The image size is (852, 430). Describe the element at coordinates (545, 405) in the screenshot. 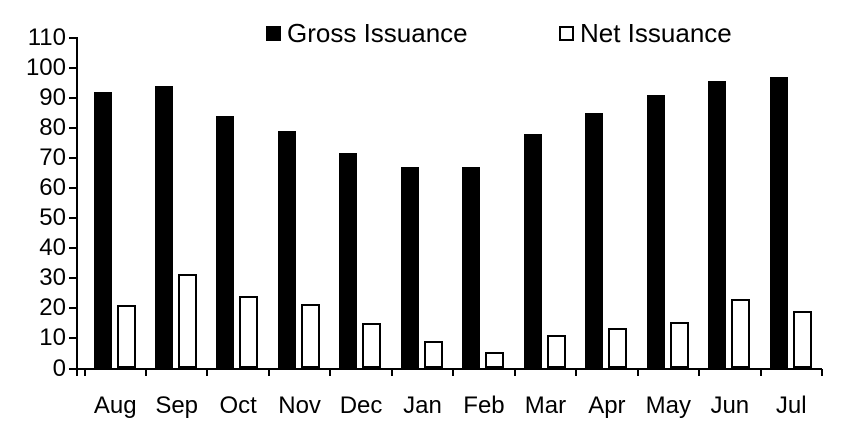

I see `x-axis-tick-label: Mar` at that location.